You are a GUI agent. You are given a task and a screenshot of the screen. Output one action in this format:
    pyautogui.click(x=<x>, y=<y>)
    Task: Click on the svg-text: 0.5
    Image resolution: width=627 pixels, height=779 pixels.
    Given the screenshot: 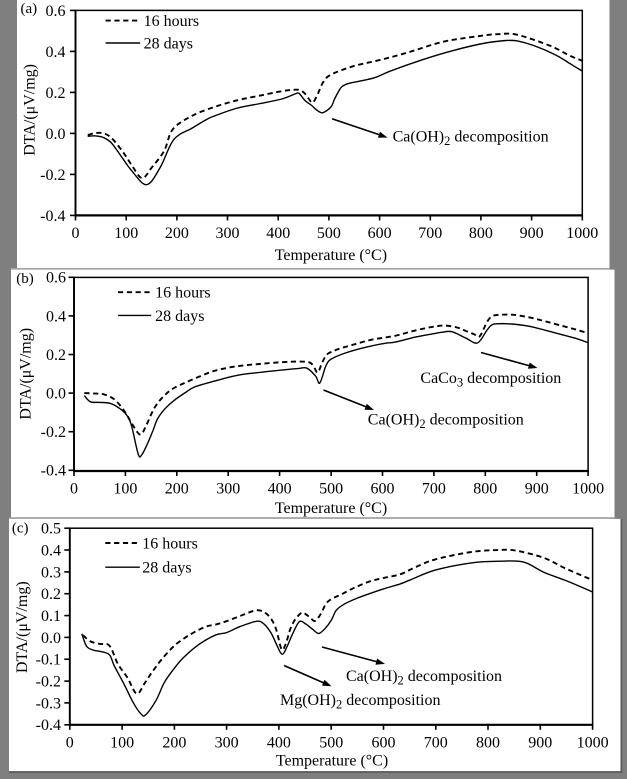 What is the action you would take?
    pyautogui.click(x=51, y=529)
    